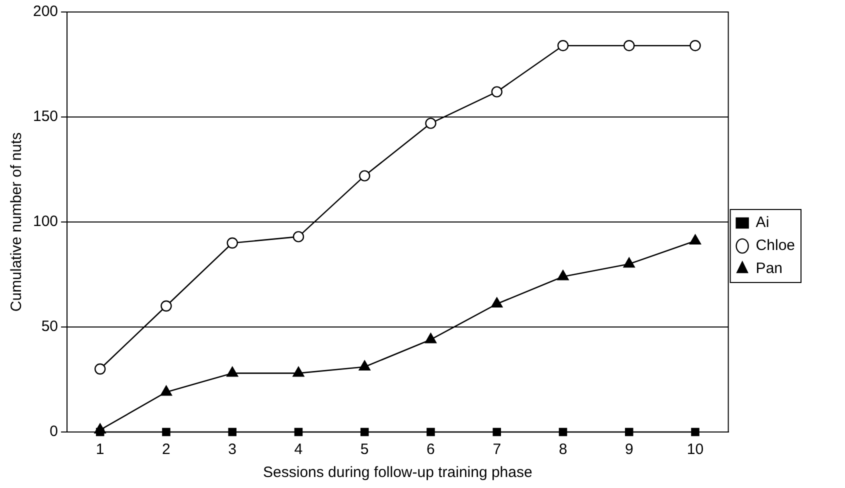 This screenshot has width=845, height=488. I want to click on legend-label: Ai, so click(763, 223).